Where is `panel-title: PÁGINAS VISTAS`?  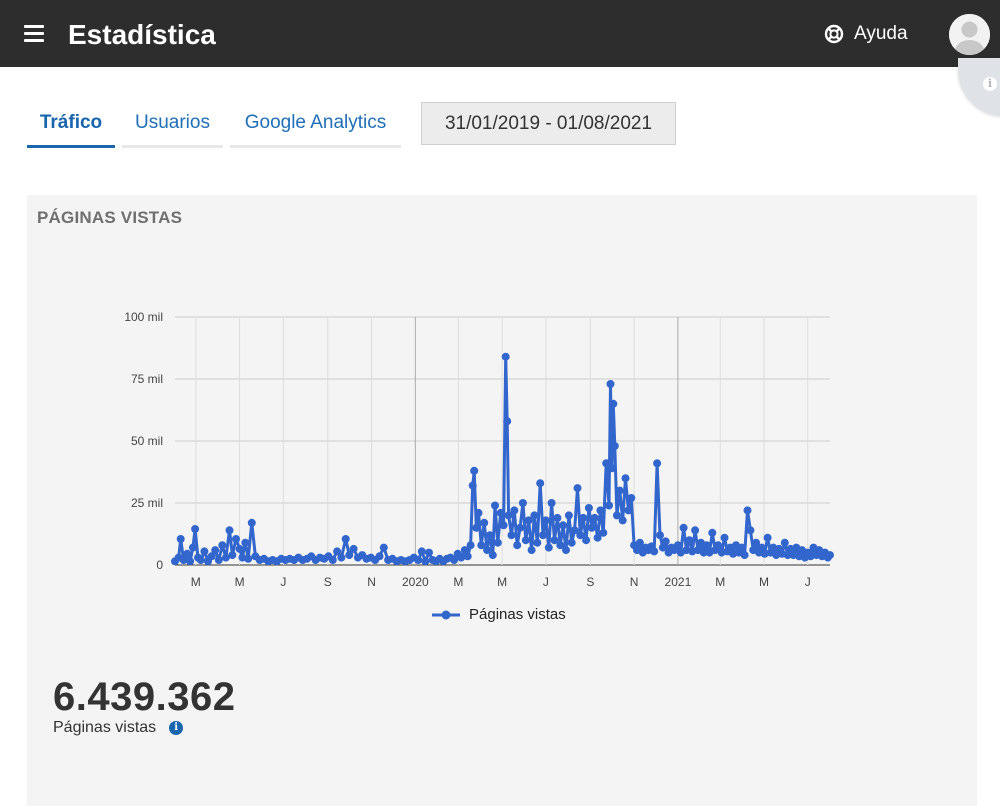
panel-title: PÁGINAS VISTAS is located at coordinates (110, 217).